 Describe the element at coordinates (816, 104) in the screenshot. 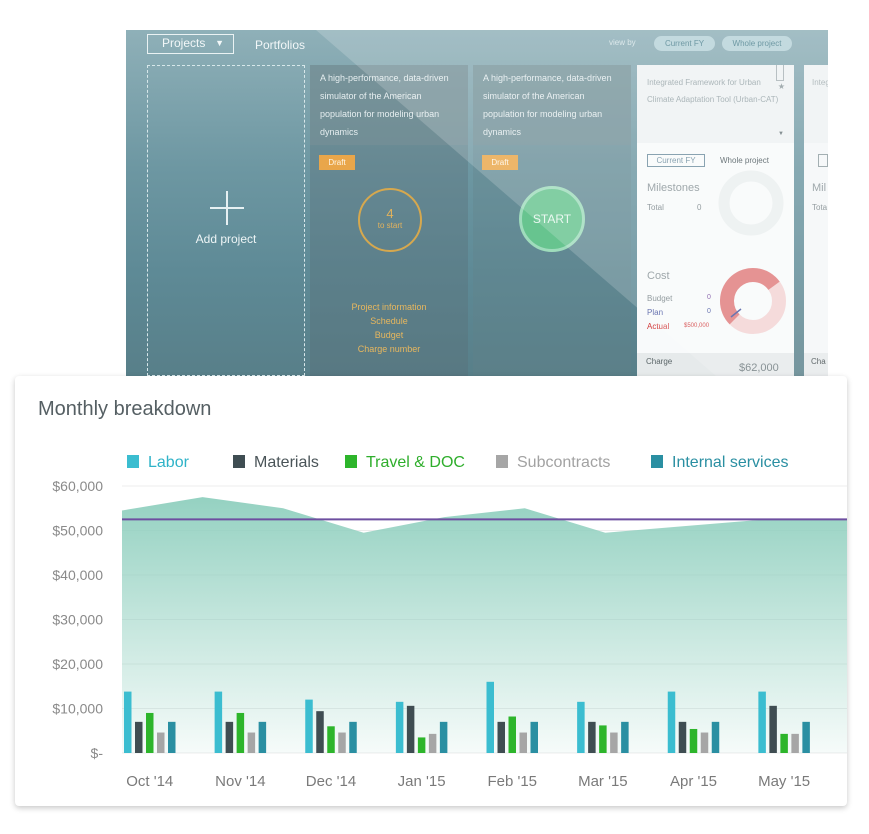

I see `project-title-partial: Integ Urb Too` at that location.